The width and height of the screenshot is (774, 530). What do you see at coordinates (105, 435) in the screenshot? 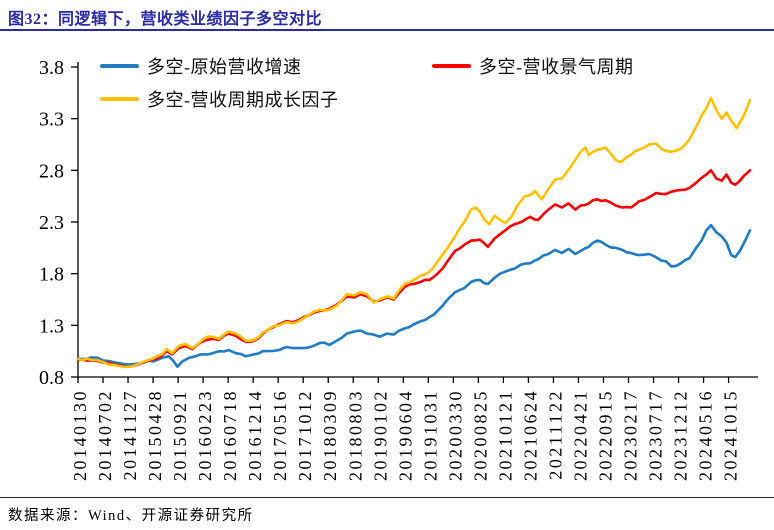
I see `svg-text: 20140702` at bounding box center [105, 435].